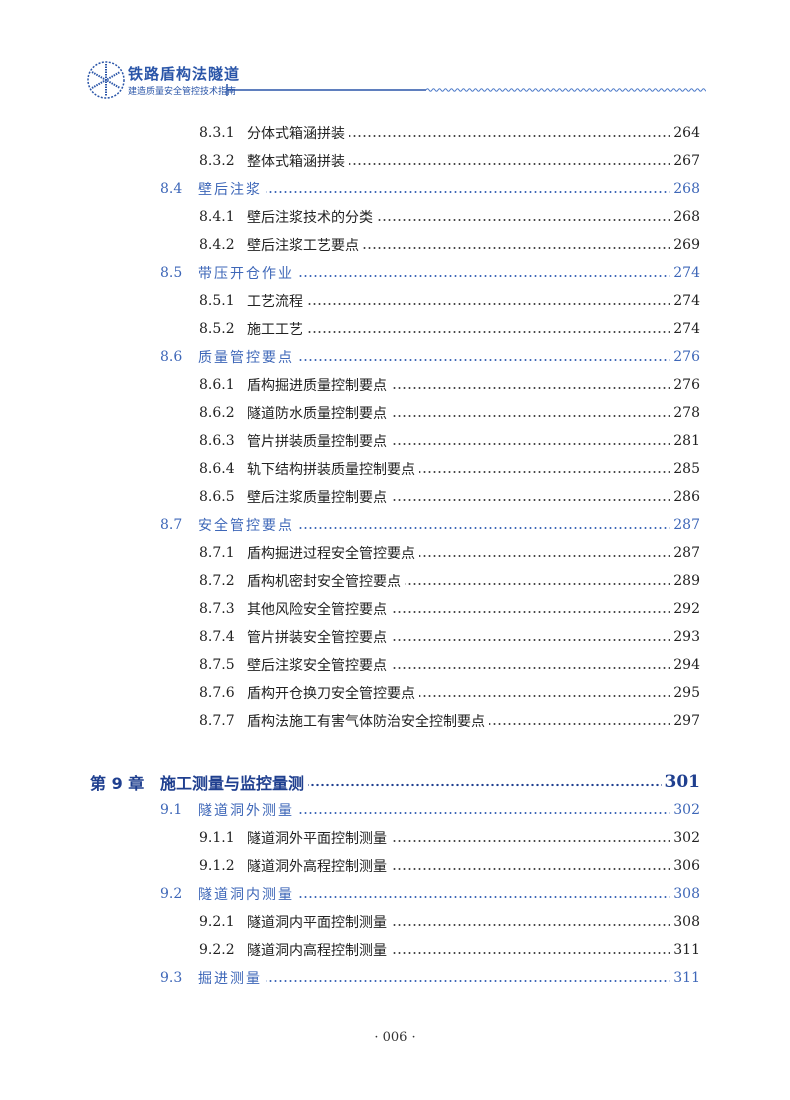 This screenshot has height=1100, width=790. Describe the element at coordinates (395, 866) in the screenshot. I see `toc-entry: 9.1.2 隧道洞外高程控制测量 306` at that location.